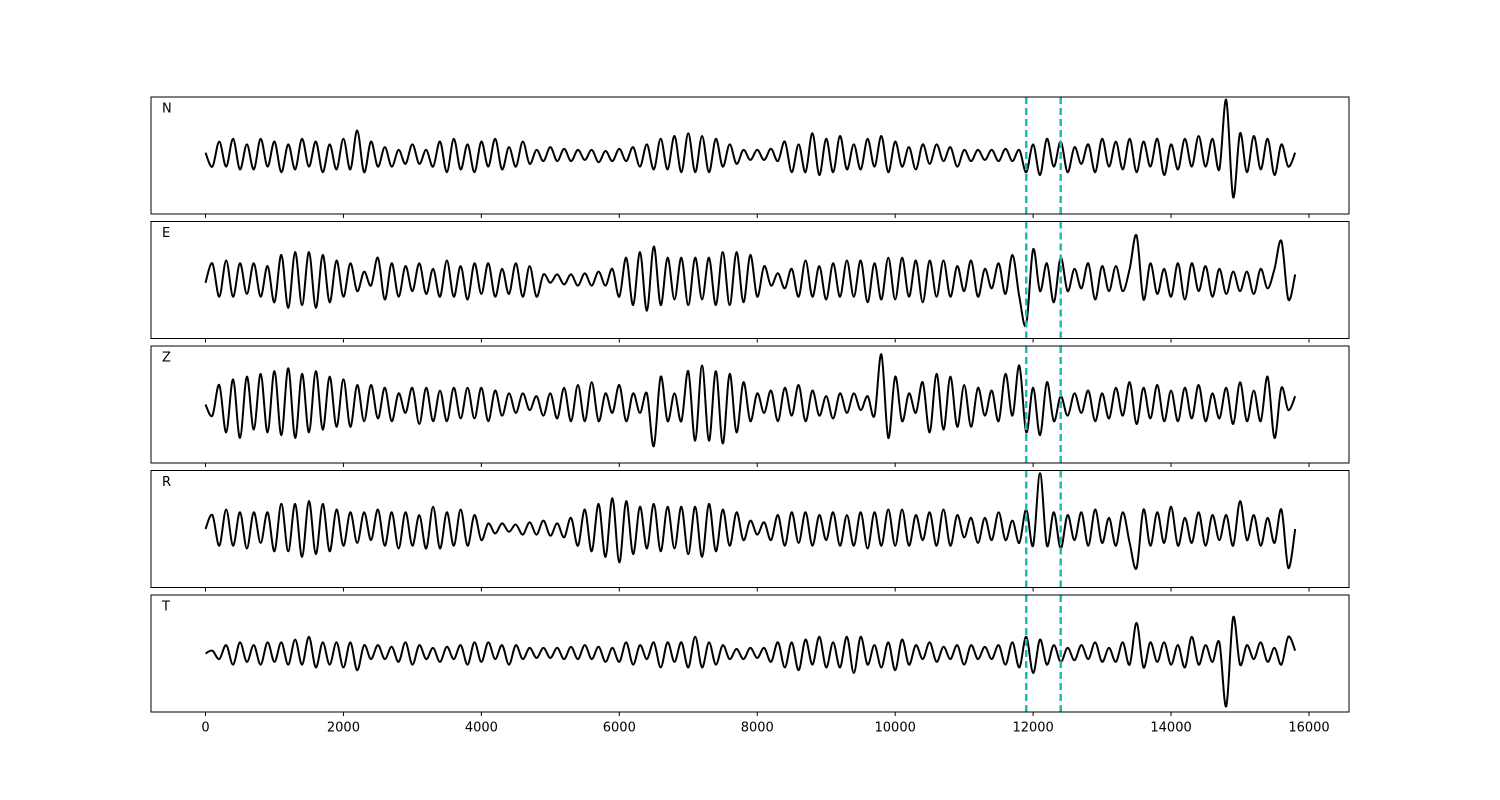 This screenshot has height=800, width=1500. I want to click on panel: E, so click(750, 282).